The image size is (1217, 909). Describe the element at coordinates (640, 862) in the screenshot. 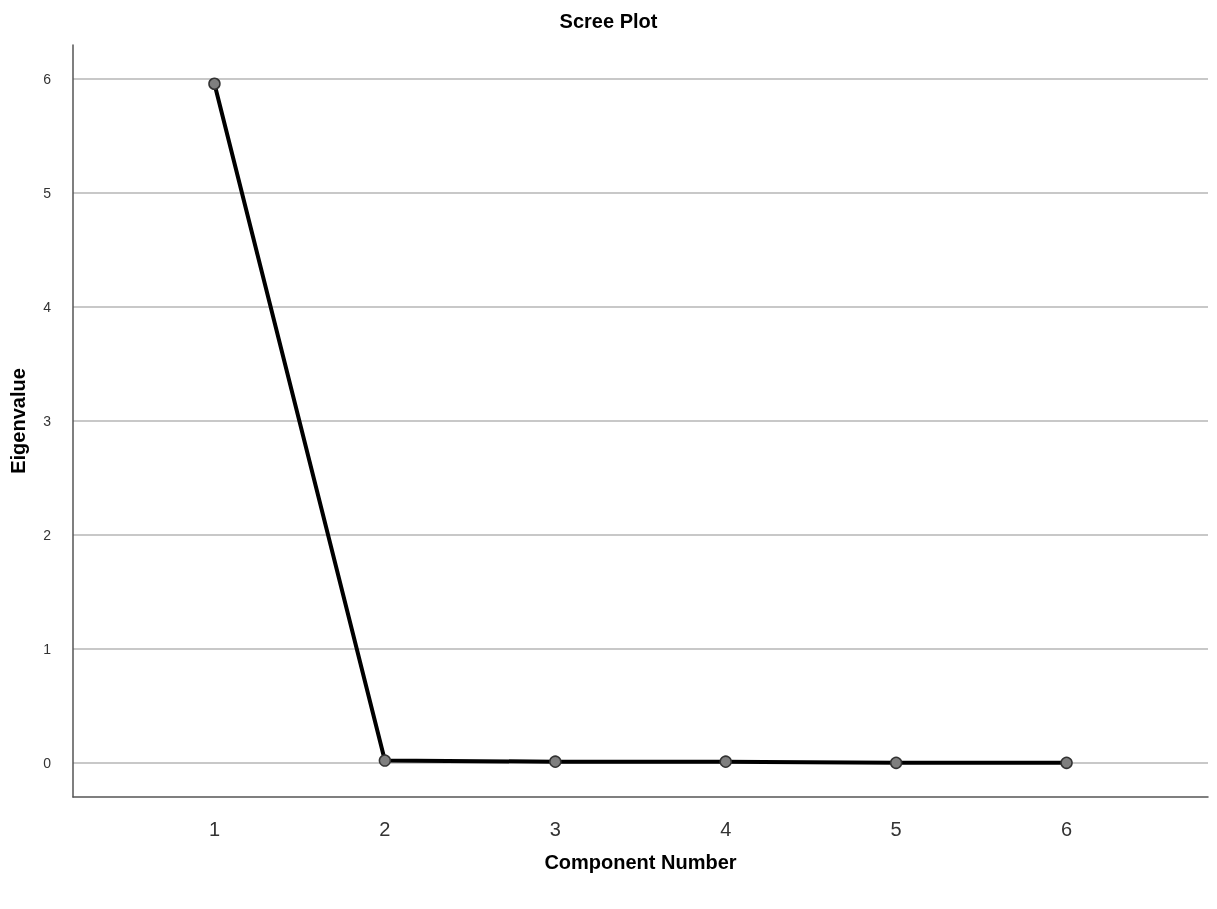

I see `x-axis-title: Component Number` at that location.